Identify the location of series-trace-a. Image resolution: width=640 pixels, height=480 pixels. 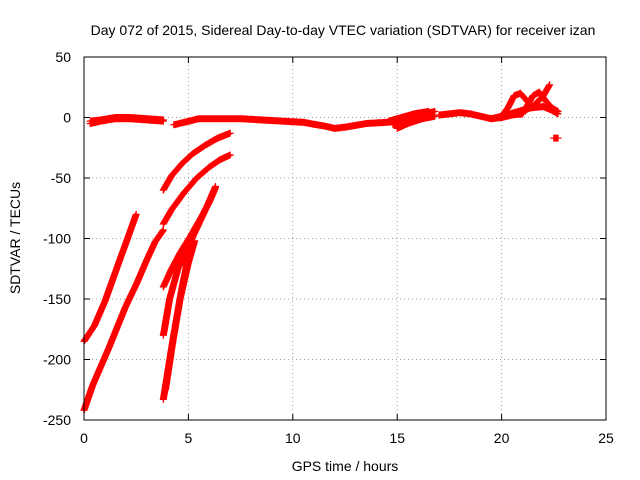
(110, 277).